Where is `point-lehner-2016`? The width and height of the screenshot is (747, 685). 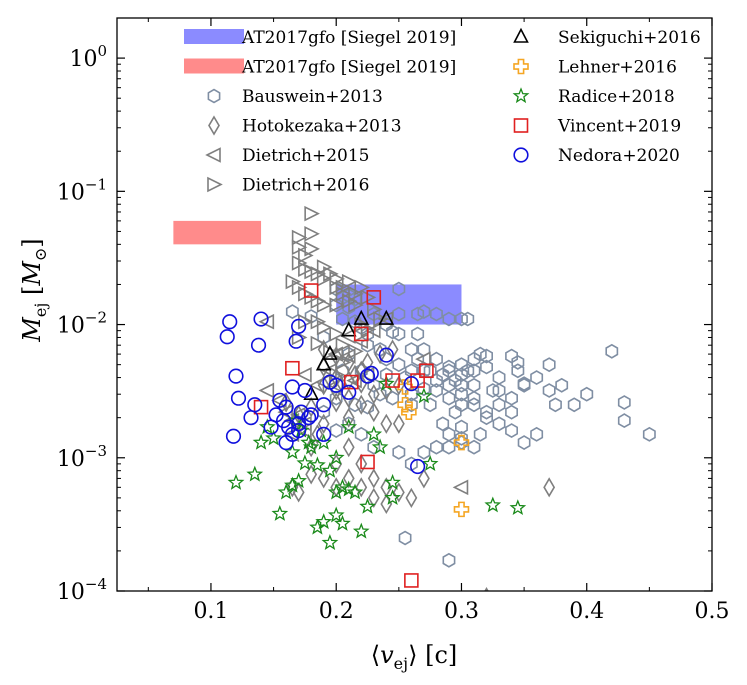
point-lehner-2016 is located at coordinates (461, 442).